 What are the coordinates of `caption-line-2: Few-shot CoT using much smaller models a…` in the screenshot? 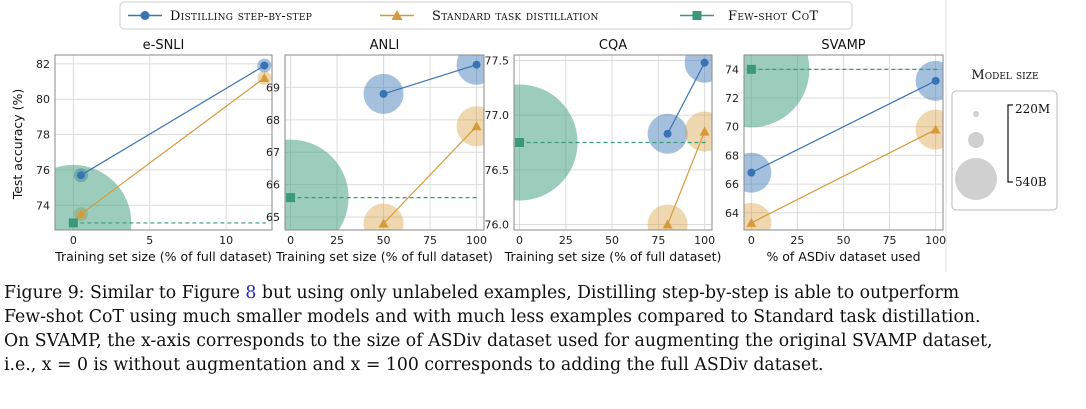 It's located at (492, 317).